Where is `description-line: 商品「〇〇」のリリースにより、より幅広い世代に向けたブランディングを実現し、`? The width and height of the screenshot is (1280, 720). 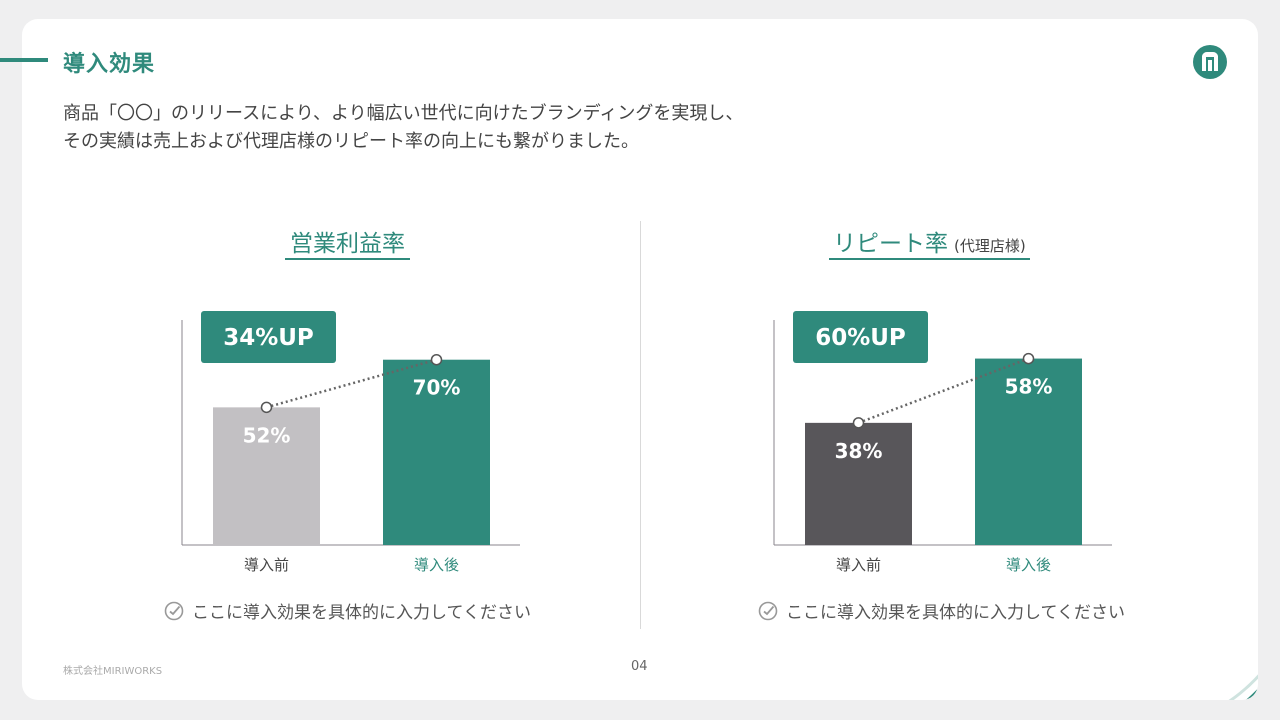
description-line: 商品「〇〇」のリリースにより、より幅広い世代に向けたブランディングを実現し、 is located at coordinates (403, 113).